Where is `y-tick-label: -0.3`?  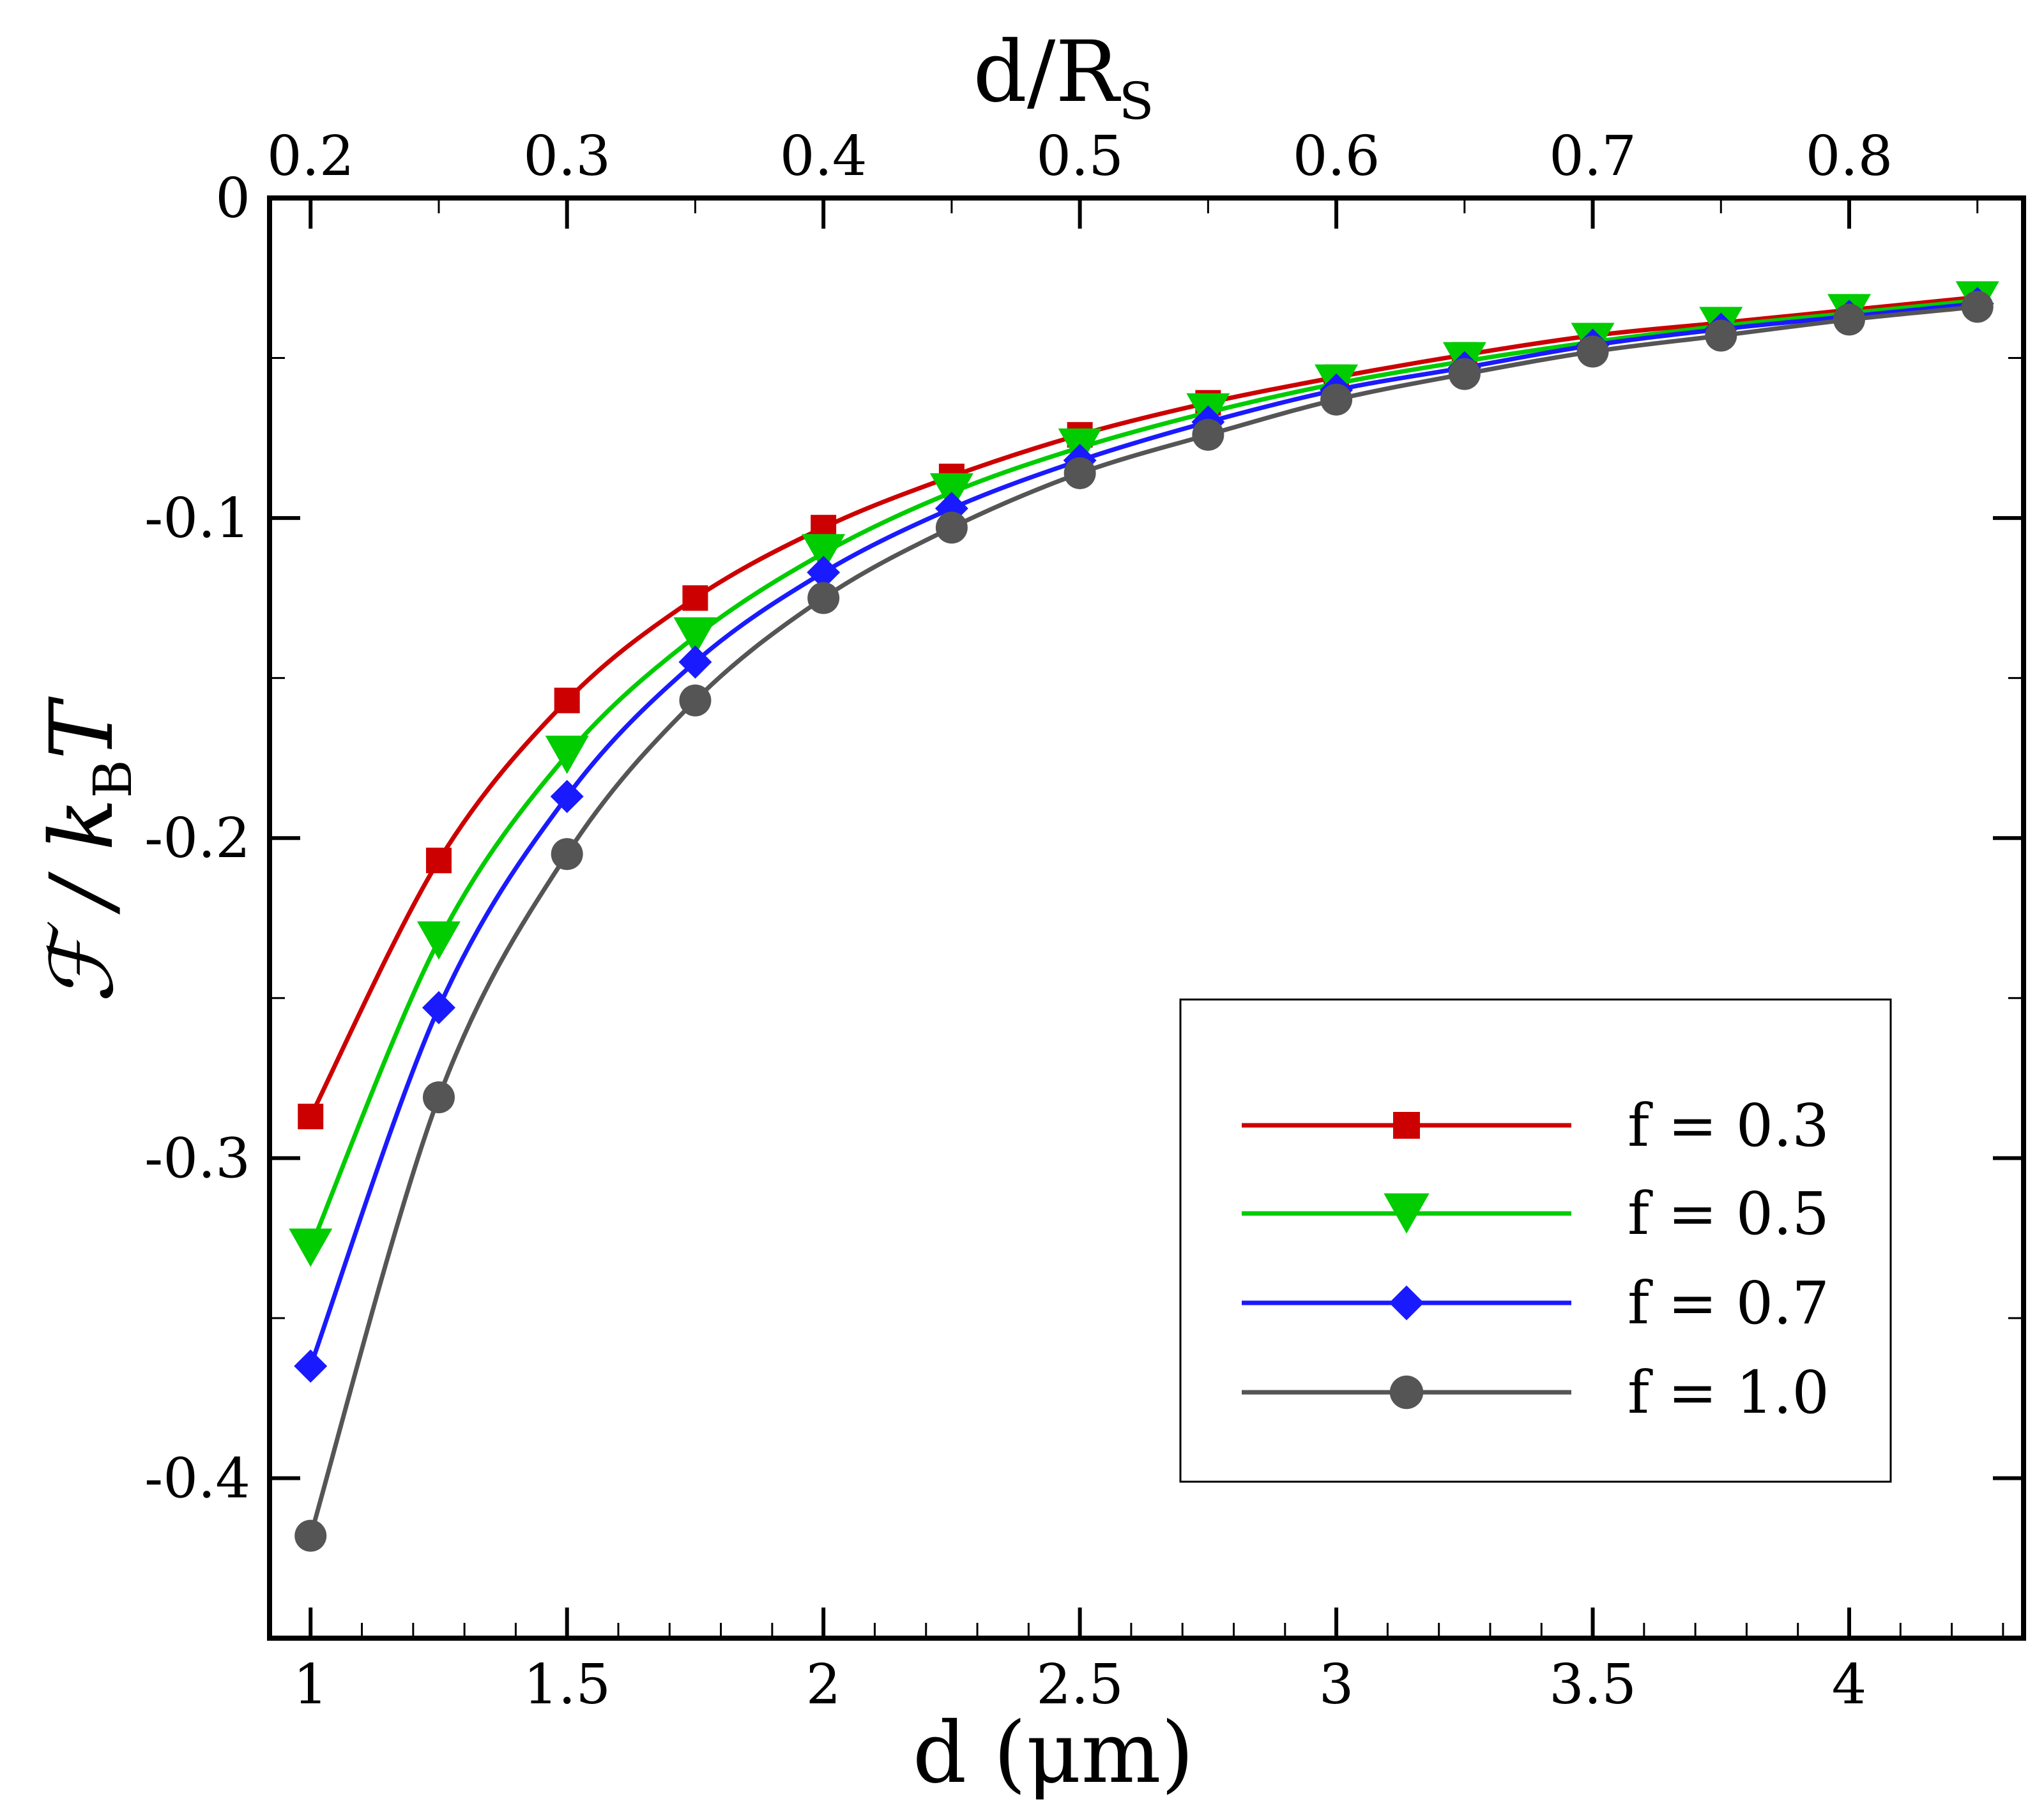
y-tick-label: -0.3 is located at coordinates (197, 1158).